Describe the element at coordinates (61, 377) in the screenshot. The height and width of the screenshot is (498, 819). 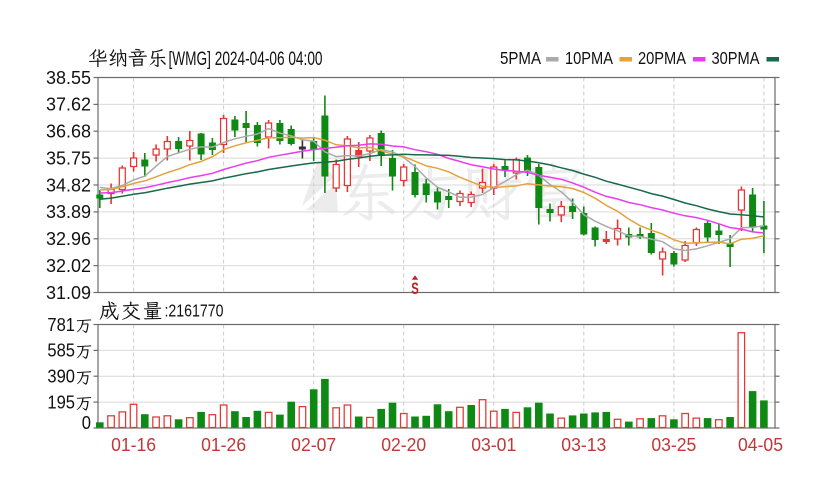
I see `svg-text: 390` at that location.